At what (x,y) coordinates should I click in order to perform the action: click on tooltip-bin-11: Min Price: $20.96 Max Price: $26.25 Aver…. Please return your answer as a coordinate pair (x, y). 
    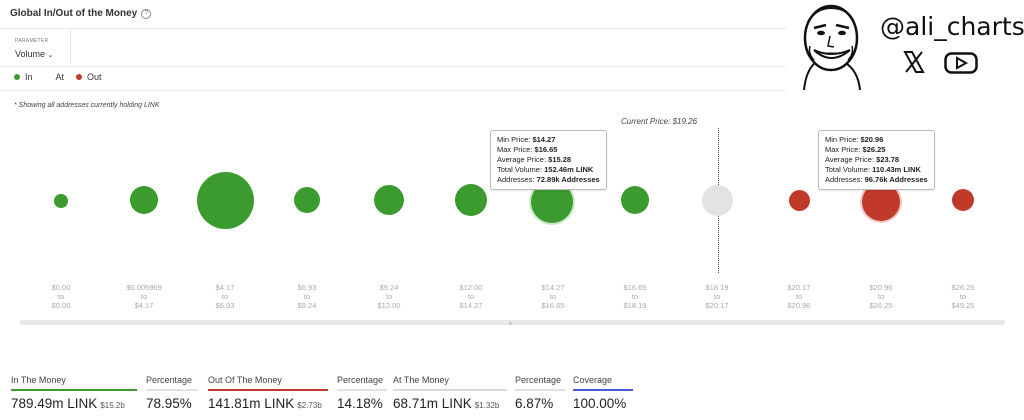
    Looking at the image, I should click on (876, 160).